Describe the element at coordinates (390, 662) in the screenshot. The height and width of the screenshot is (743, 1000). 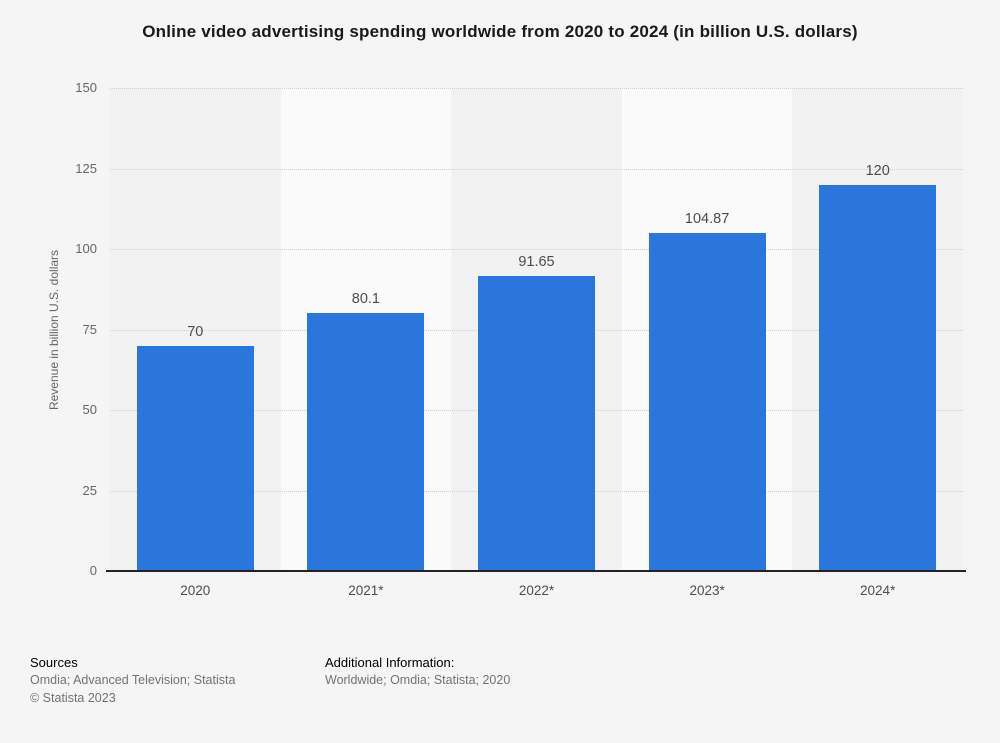
I see `additional-information-label: Additional Information:` at that location.